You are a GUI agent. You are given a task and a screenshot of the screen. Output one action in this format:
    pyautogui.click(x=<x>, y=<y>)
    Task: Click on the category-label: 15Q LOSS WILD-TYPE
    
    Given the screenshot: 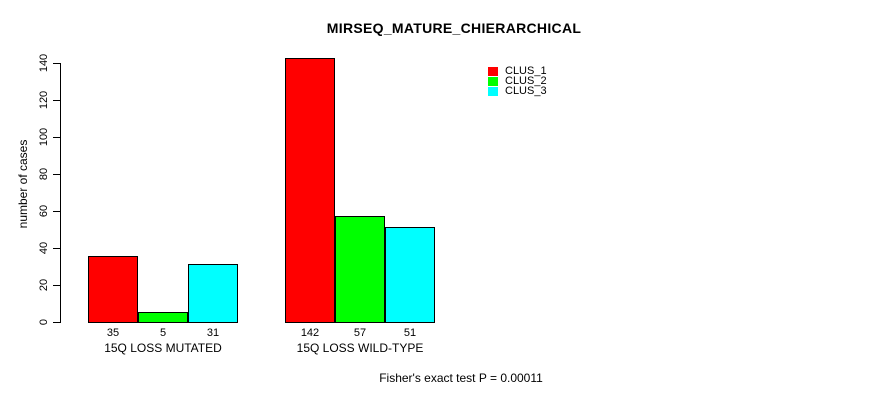 What is the action you would take?
    pyautogui.click(x=360, y=348)
    